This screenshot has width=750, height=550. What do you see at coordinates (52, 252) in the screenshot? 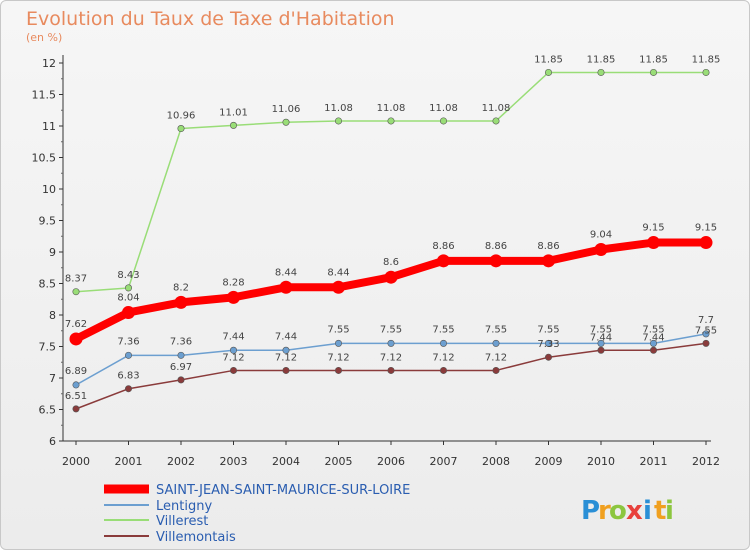
I see `y-tick-label: 9` at bounding box center [52, 252].